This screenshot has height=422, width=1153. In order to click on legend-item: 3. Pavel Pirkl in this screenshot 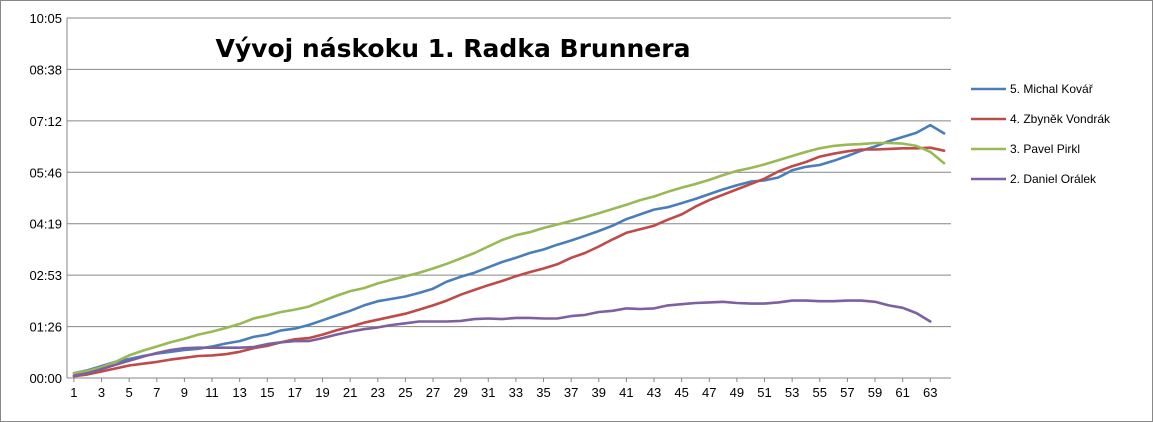, I will do `click(1025, 149)`.